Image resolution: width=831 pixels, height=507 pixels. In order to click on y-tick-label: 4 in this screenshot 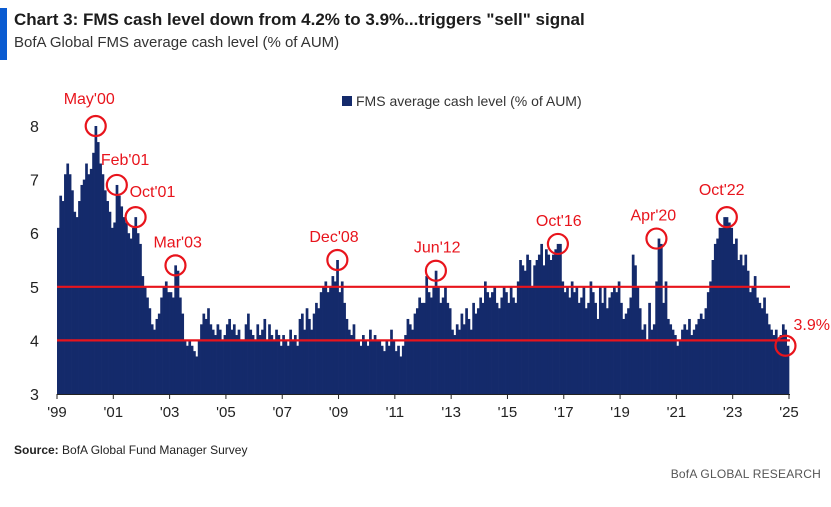, I will do `click(34, 341)`.